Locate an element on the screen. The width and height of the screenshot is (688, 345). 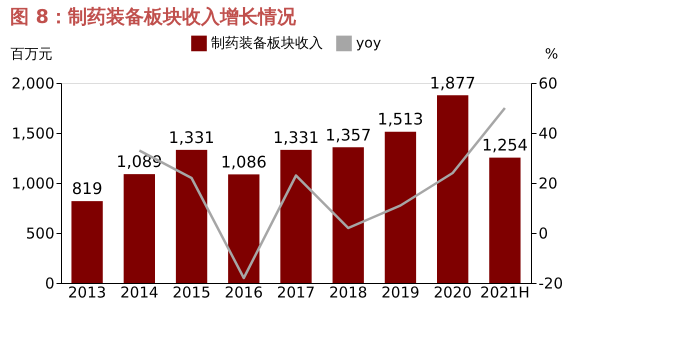
x-tick-label: 2013 is located at coordinates (87, 293).